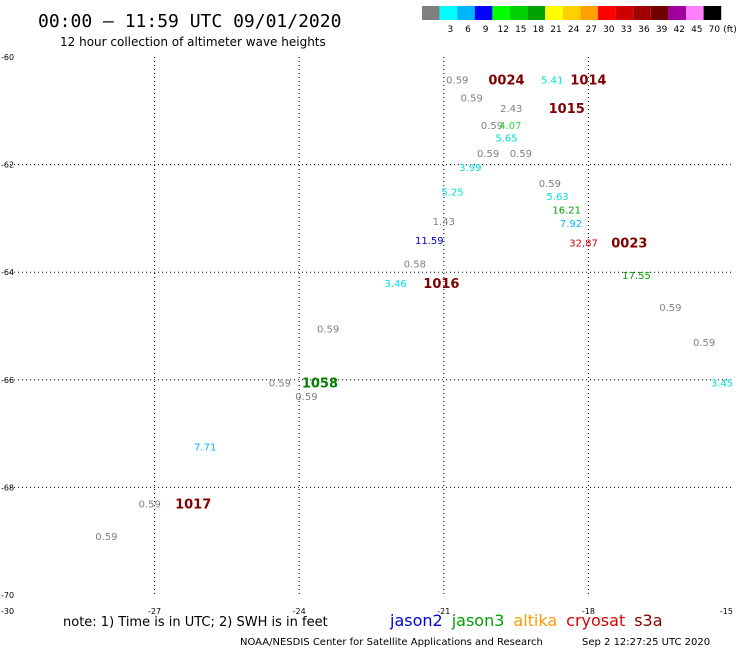 This screenshot has height=650, width=740. I want to click on wave-height-label: 3.45, so click(722, 383).